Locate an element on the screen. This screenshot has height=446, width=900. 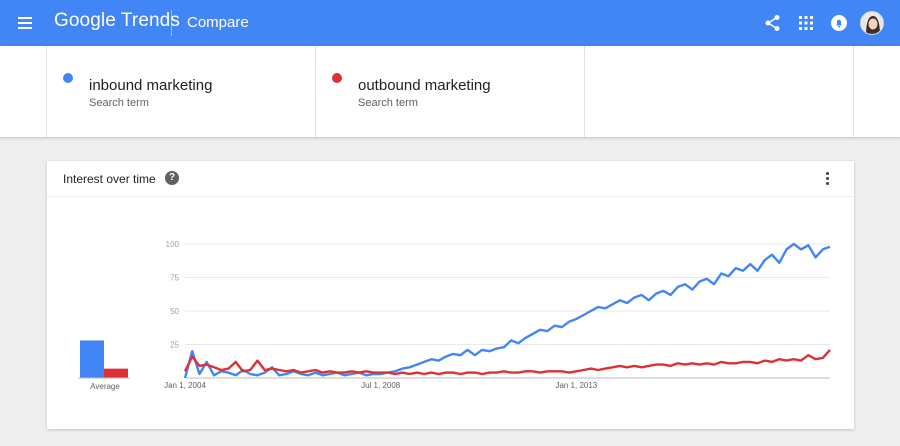
more-vert-icon is located at coordinates (827, 179).